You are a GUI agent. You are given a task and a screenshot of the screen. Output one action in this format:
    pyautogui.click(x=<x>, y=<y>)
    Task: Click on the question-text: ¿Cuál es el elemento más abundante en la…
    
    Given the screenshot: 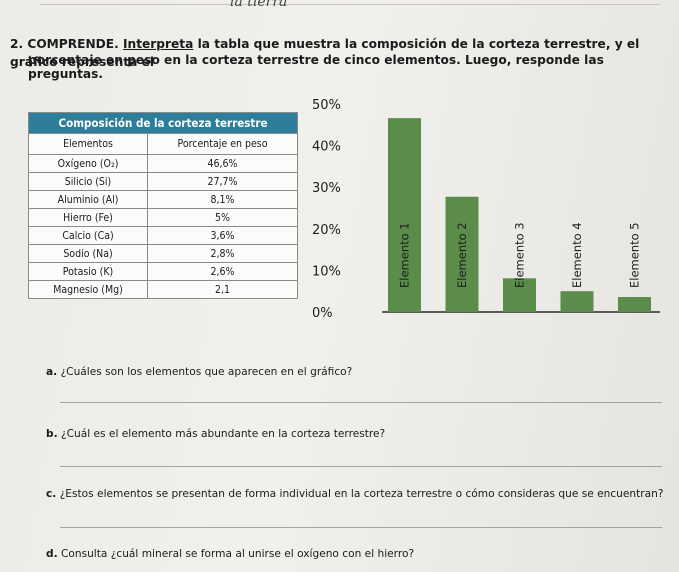 What is the action you would take?
    pyautogui.click(x=223, y=434)
    